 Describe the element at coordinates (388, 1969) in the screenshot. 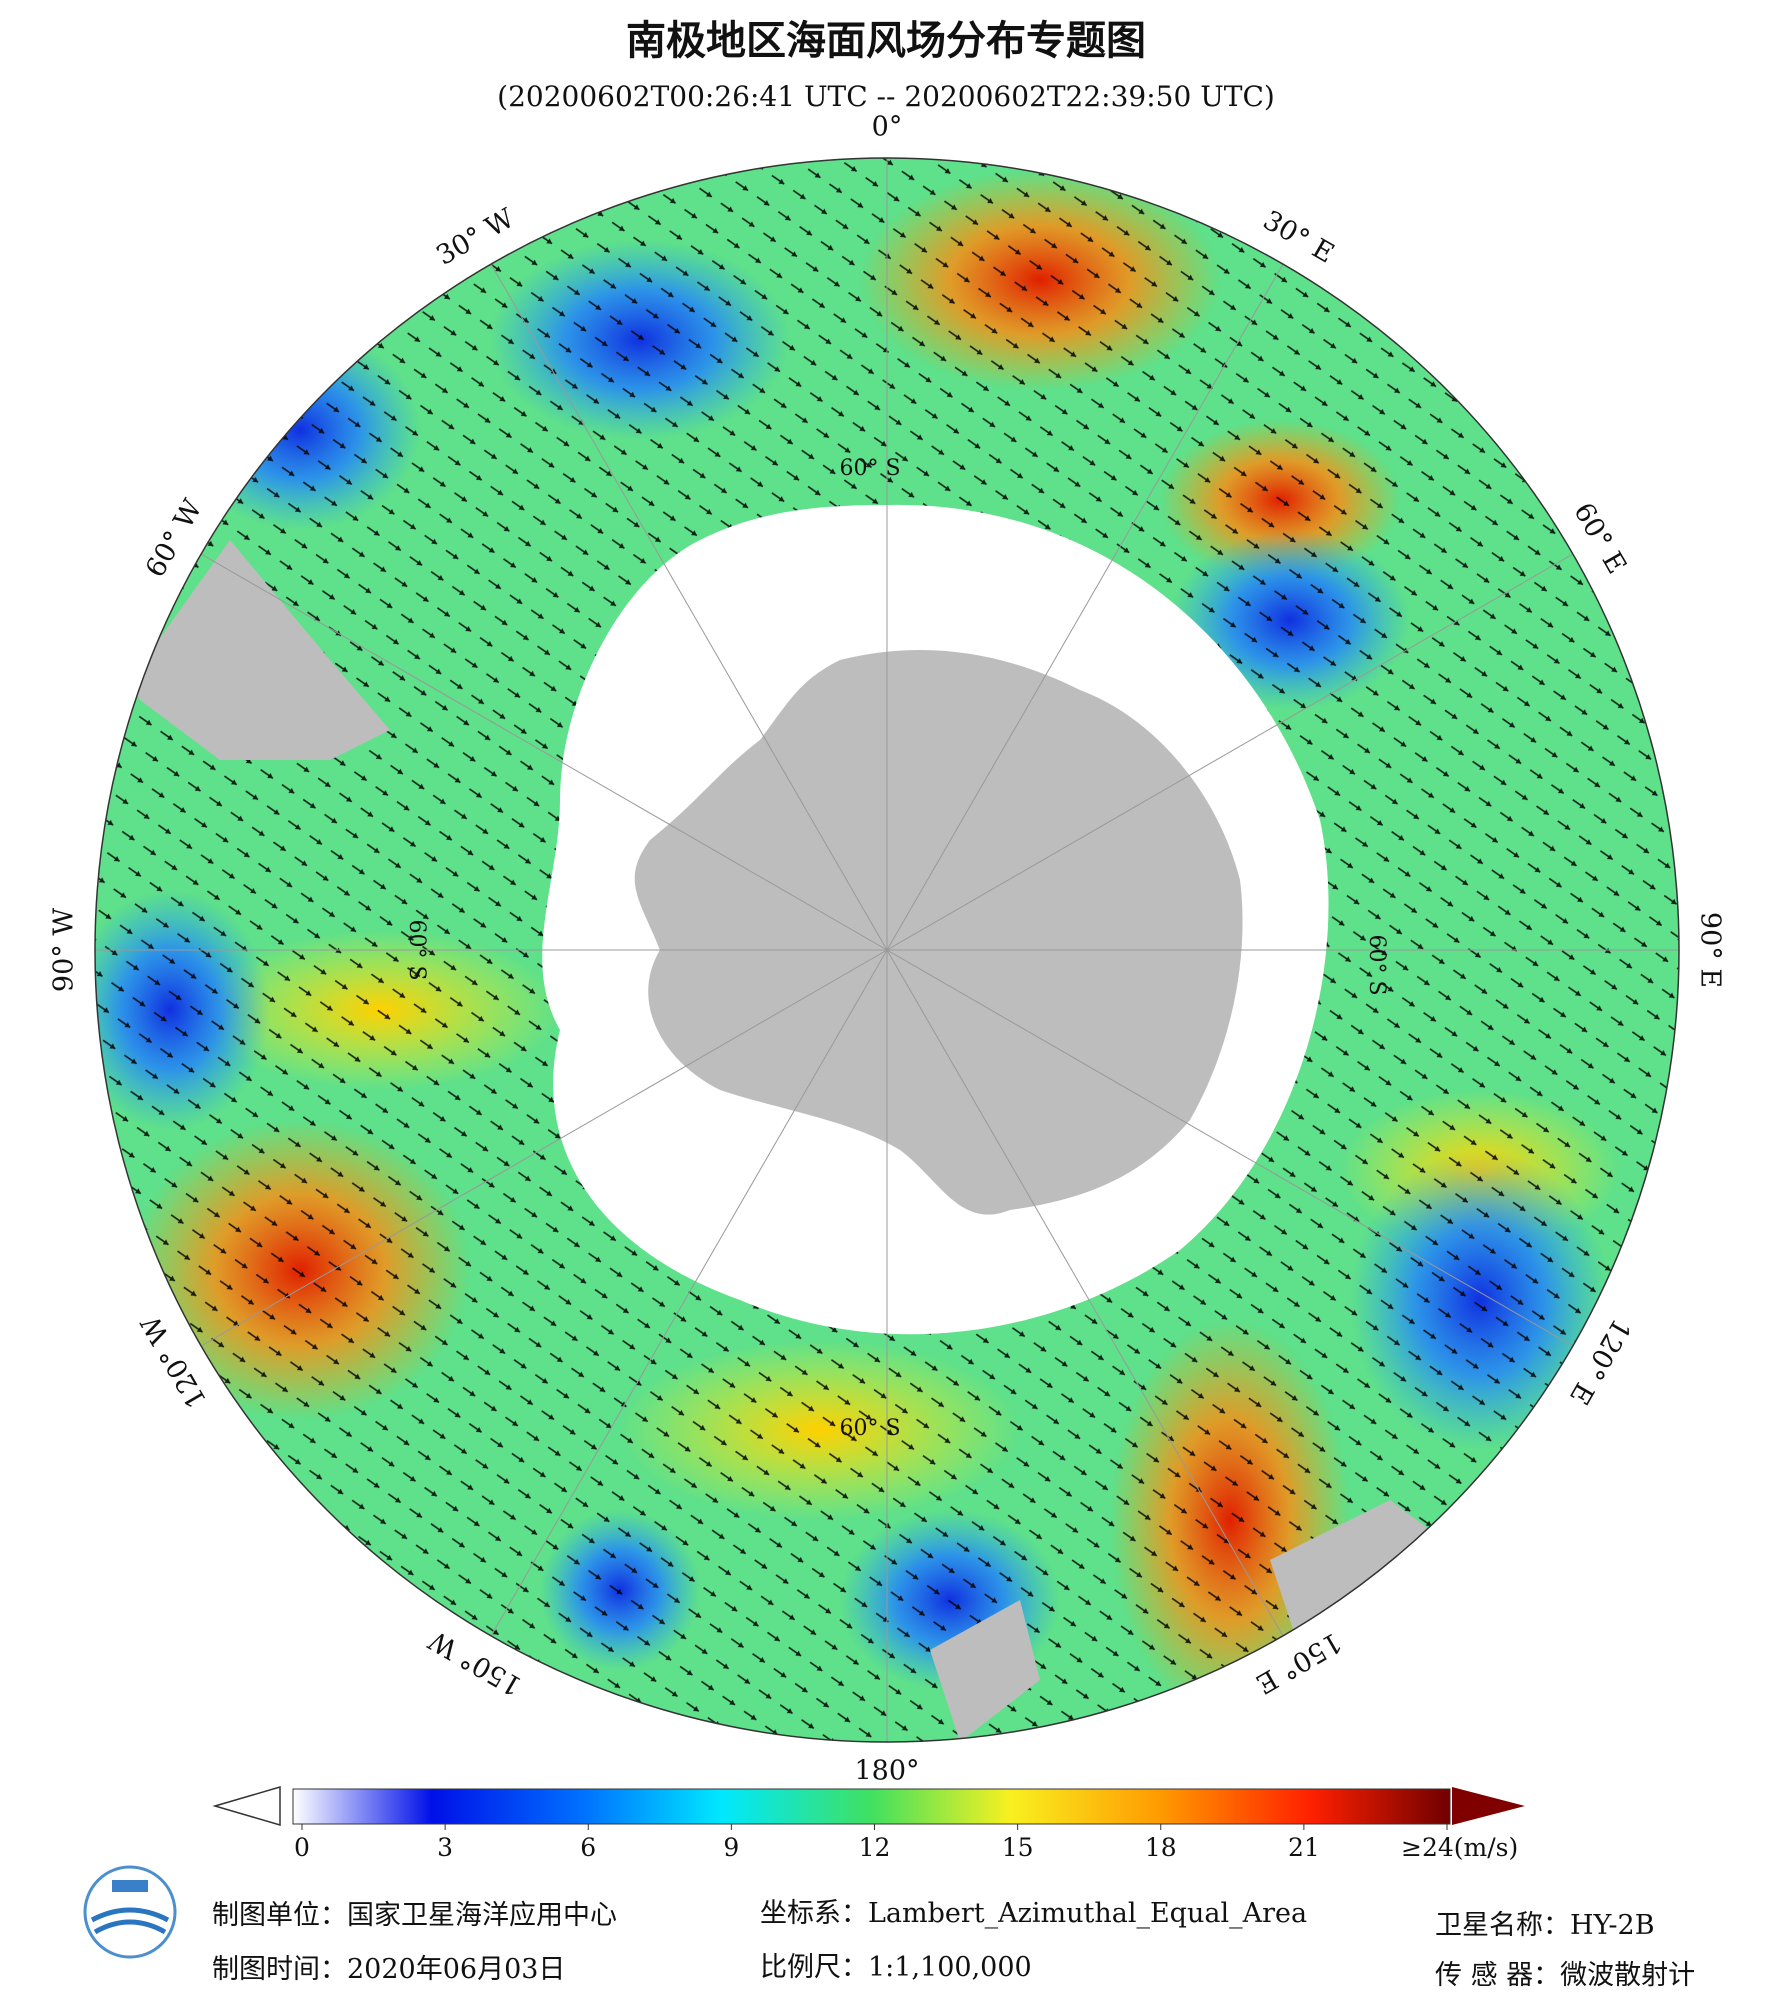

I see `map-date: 制图时间：2020年06月03日` at that location.